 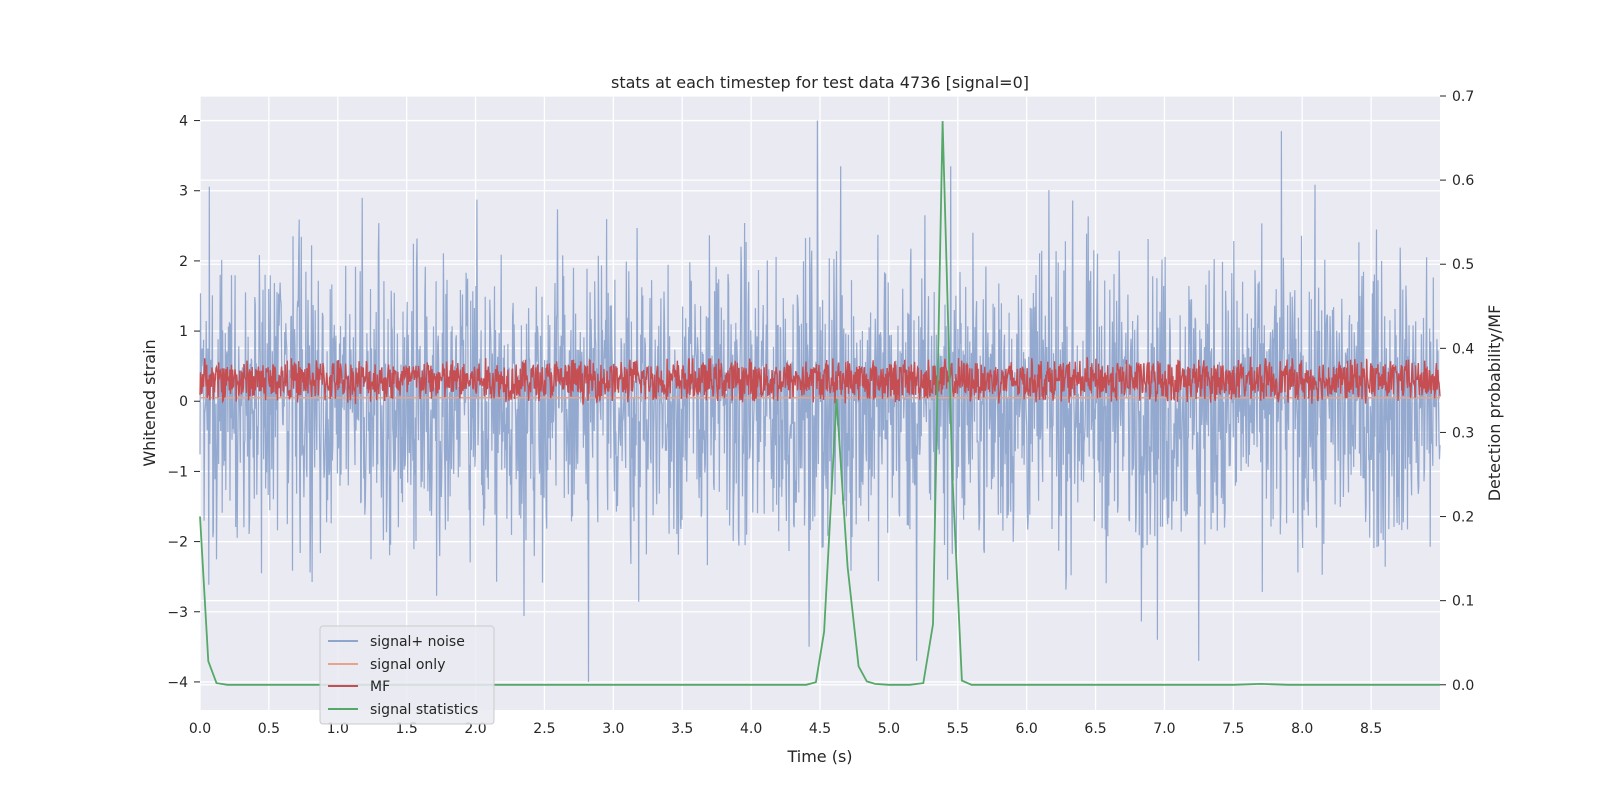 I want to click on y-right-tick-label: 0.0, so click(x=1463, y=686).